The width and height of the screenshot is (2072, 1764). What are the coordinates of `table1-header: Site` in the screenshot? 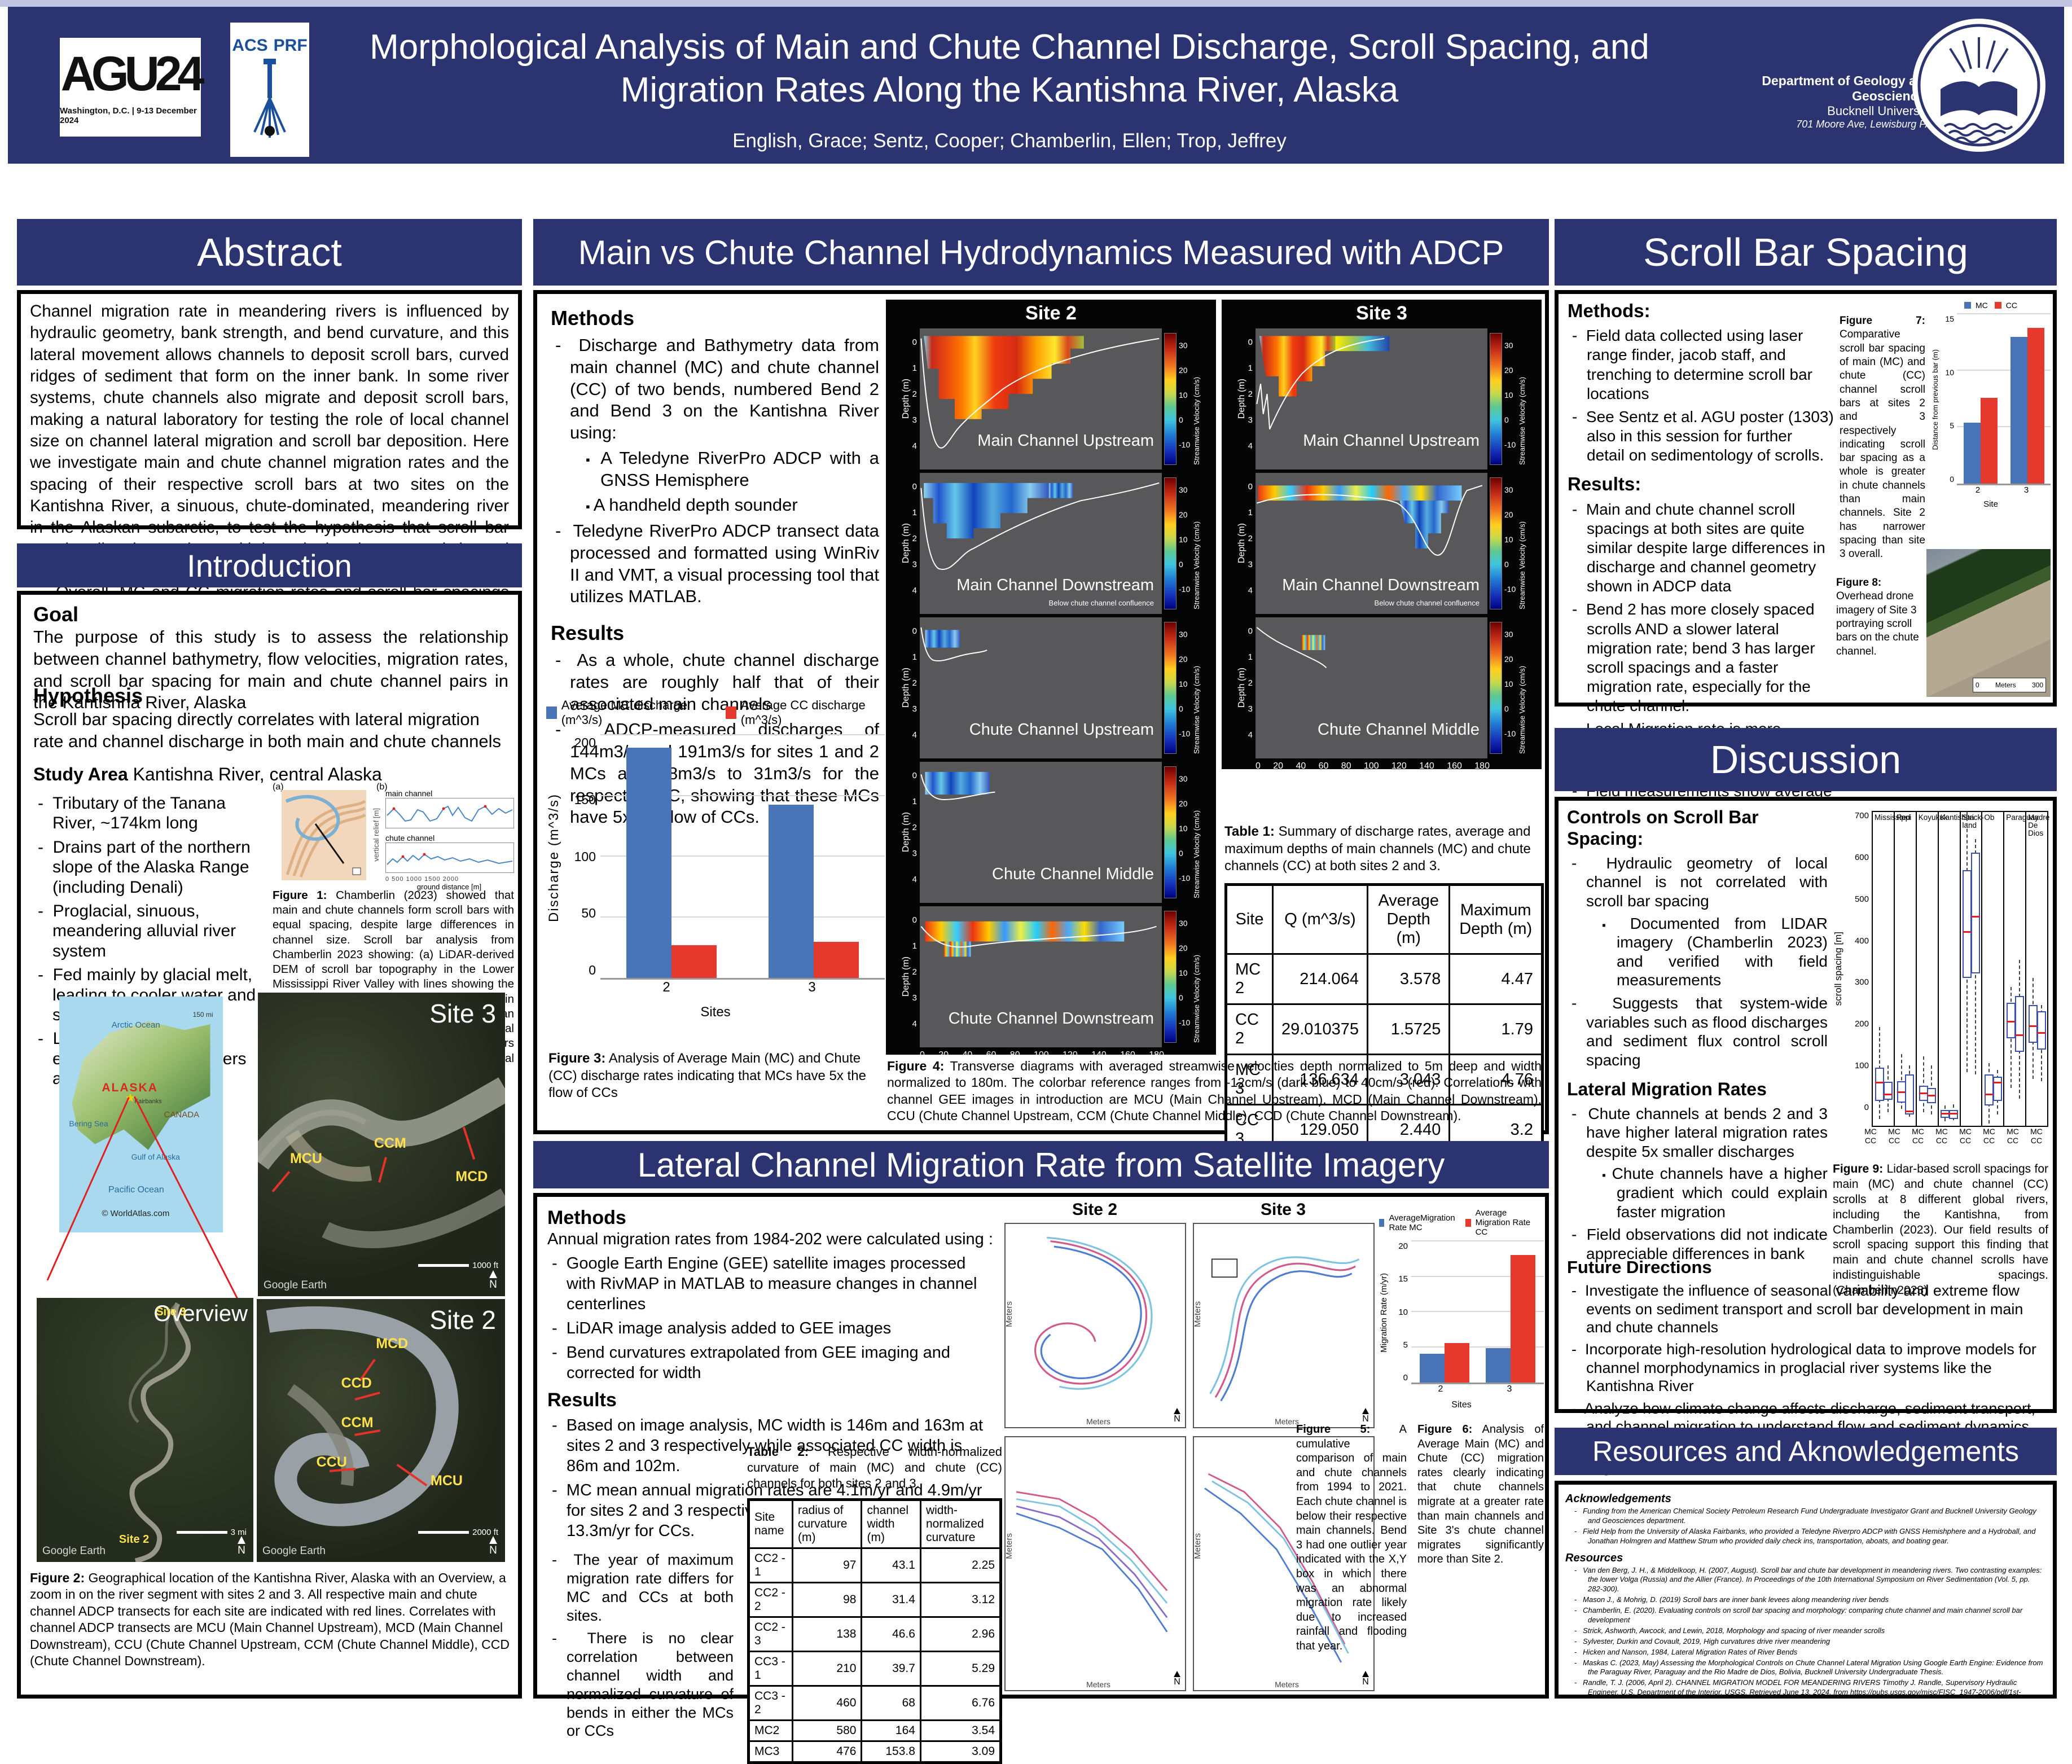 It's located at (1250, 920).